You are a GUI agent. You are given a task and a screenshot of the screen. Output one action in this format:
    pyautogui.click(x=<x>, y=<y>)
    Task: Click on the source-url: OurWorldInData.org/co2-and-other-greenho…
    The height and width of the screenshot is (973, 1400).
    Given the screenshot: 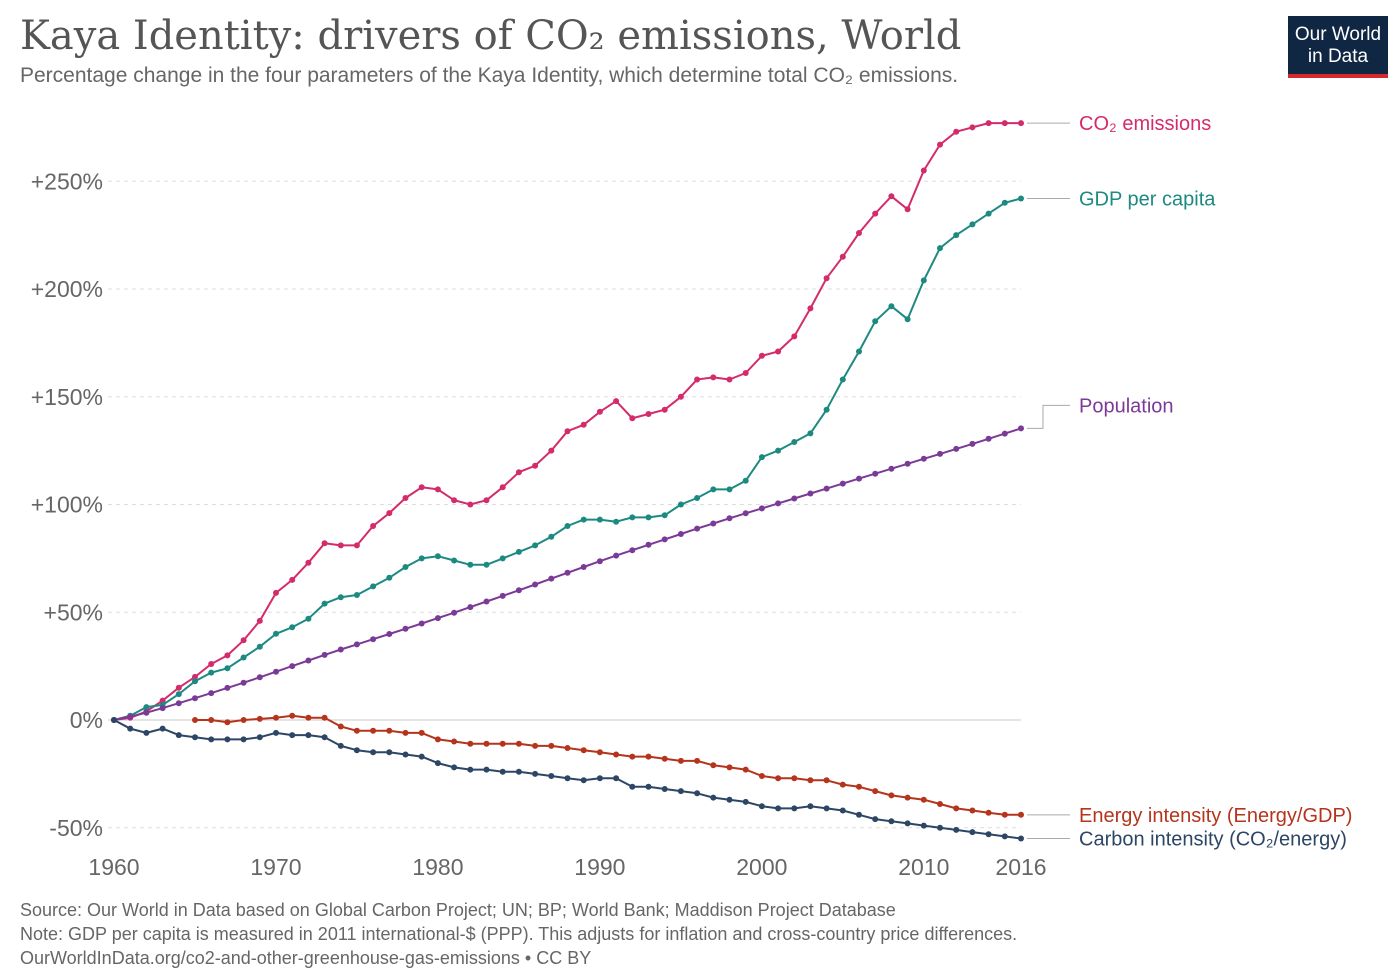 What is the action you would take?
    pyautogui.click(x=306, y=958)
    